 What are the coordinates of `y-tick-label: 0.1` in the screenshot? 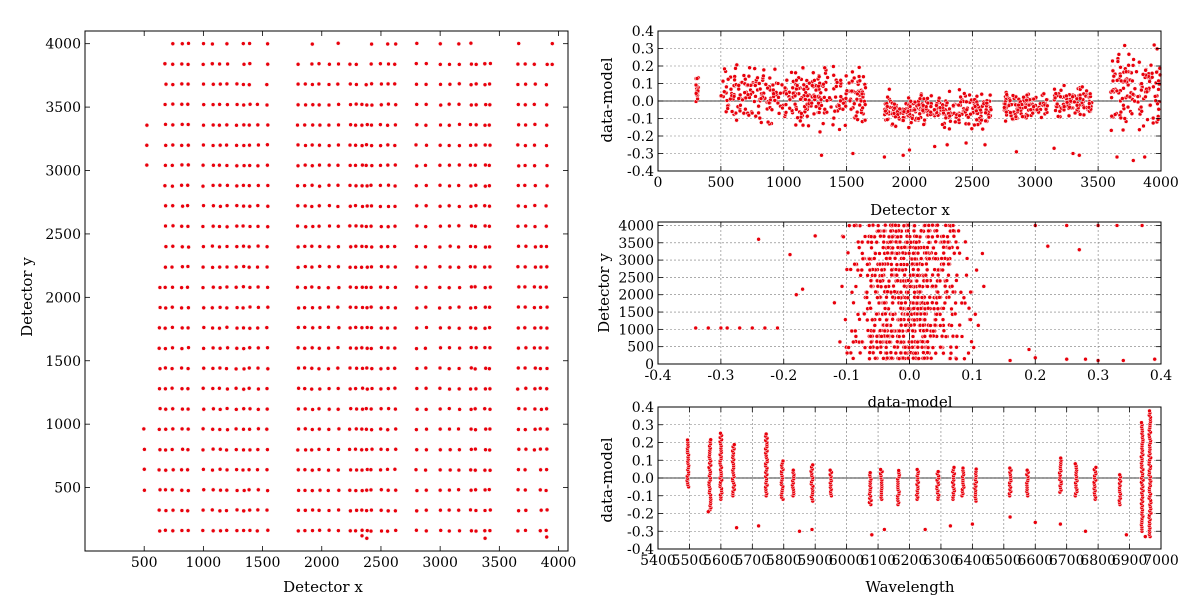 It's located at (643, 85).